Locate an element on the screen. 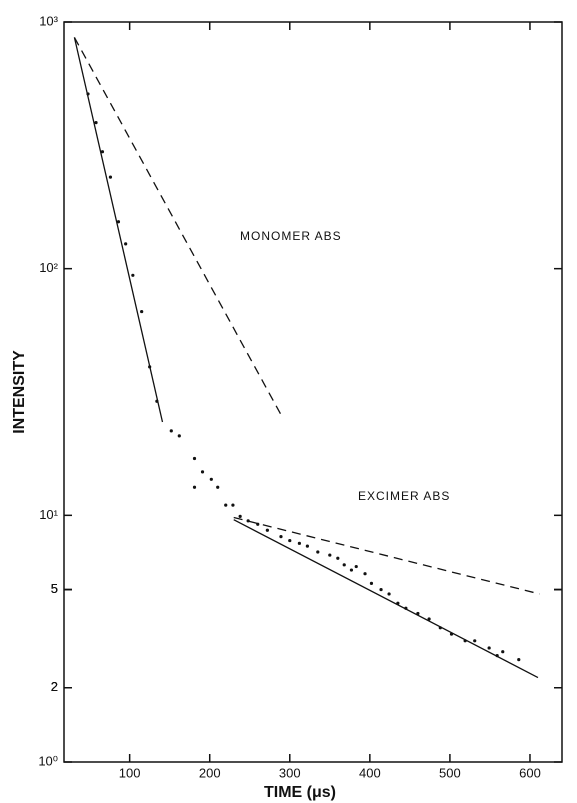 Image resolution: width=577 pixels, height=803 pixels. annotation: MONOMER ABS is located at coordinates (291, 236).